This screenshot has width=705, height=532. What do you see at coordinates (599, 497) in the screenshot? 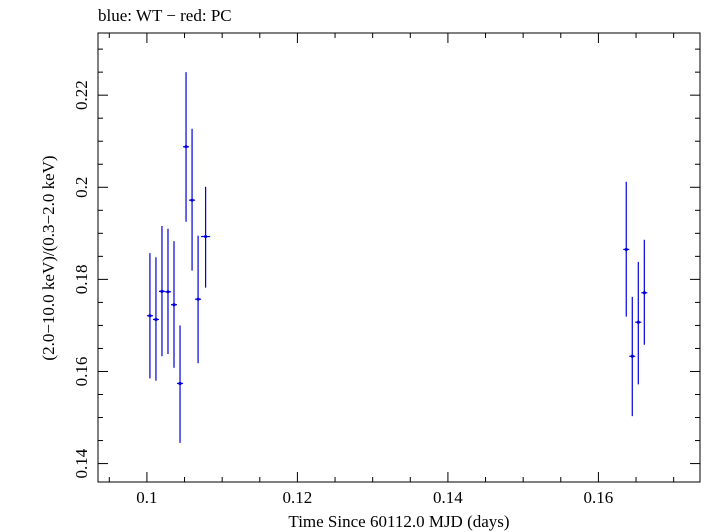
I see `x-tick-label: 0.16` at bounding box center [599, 497].